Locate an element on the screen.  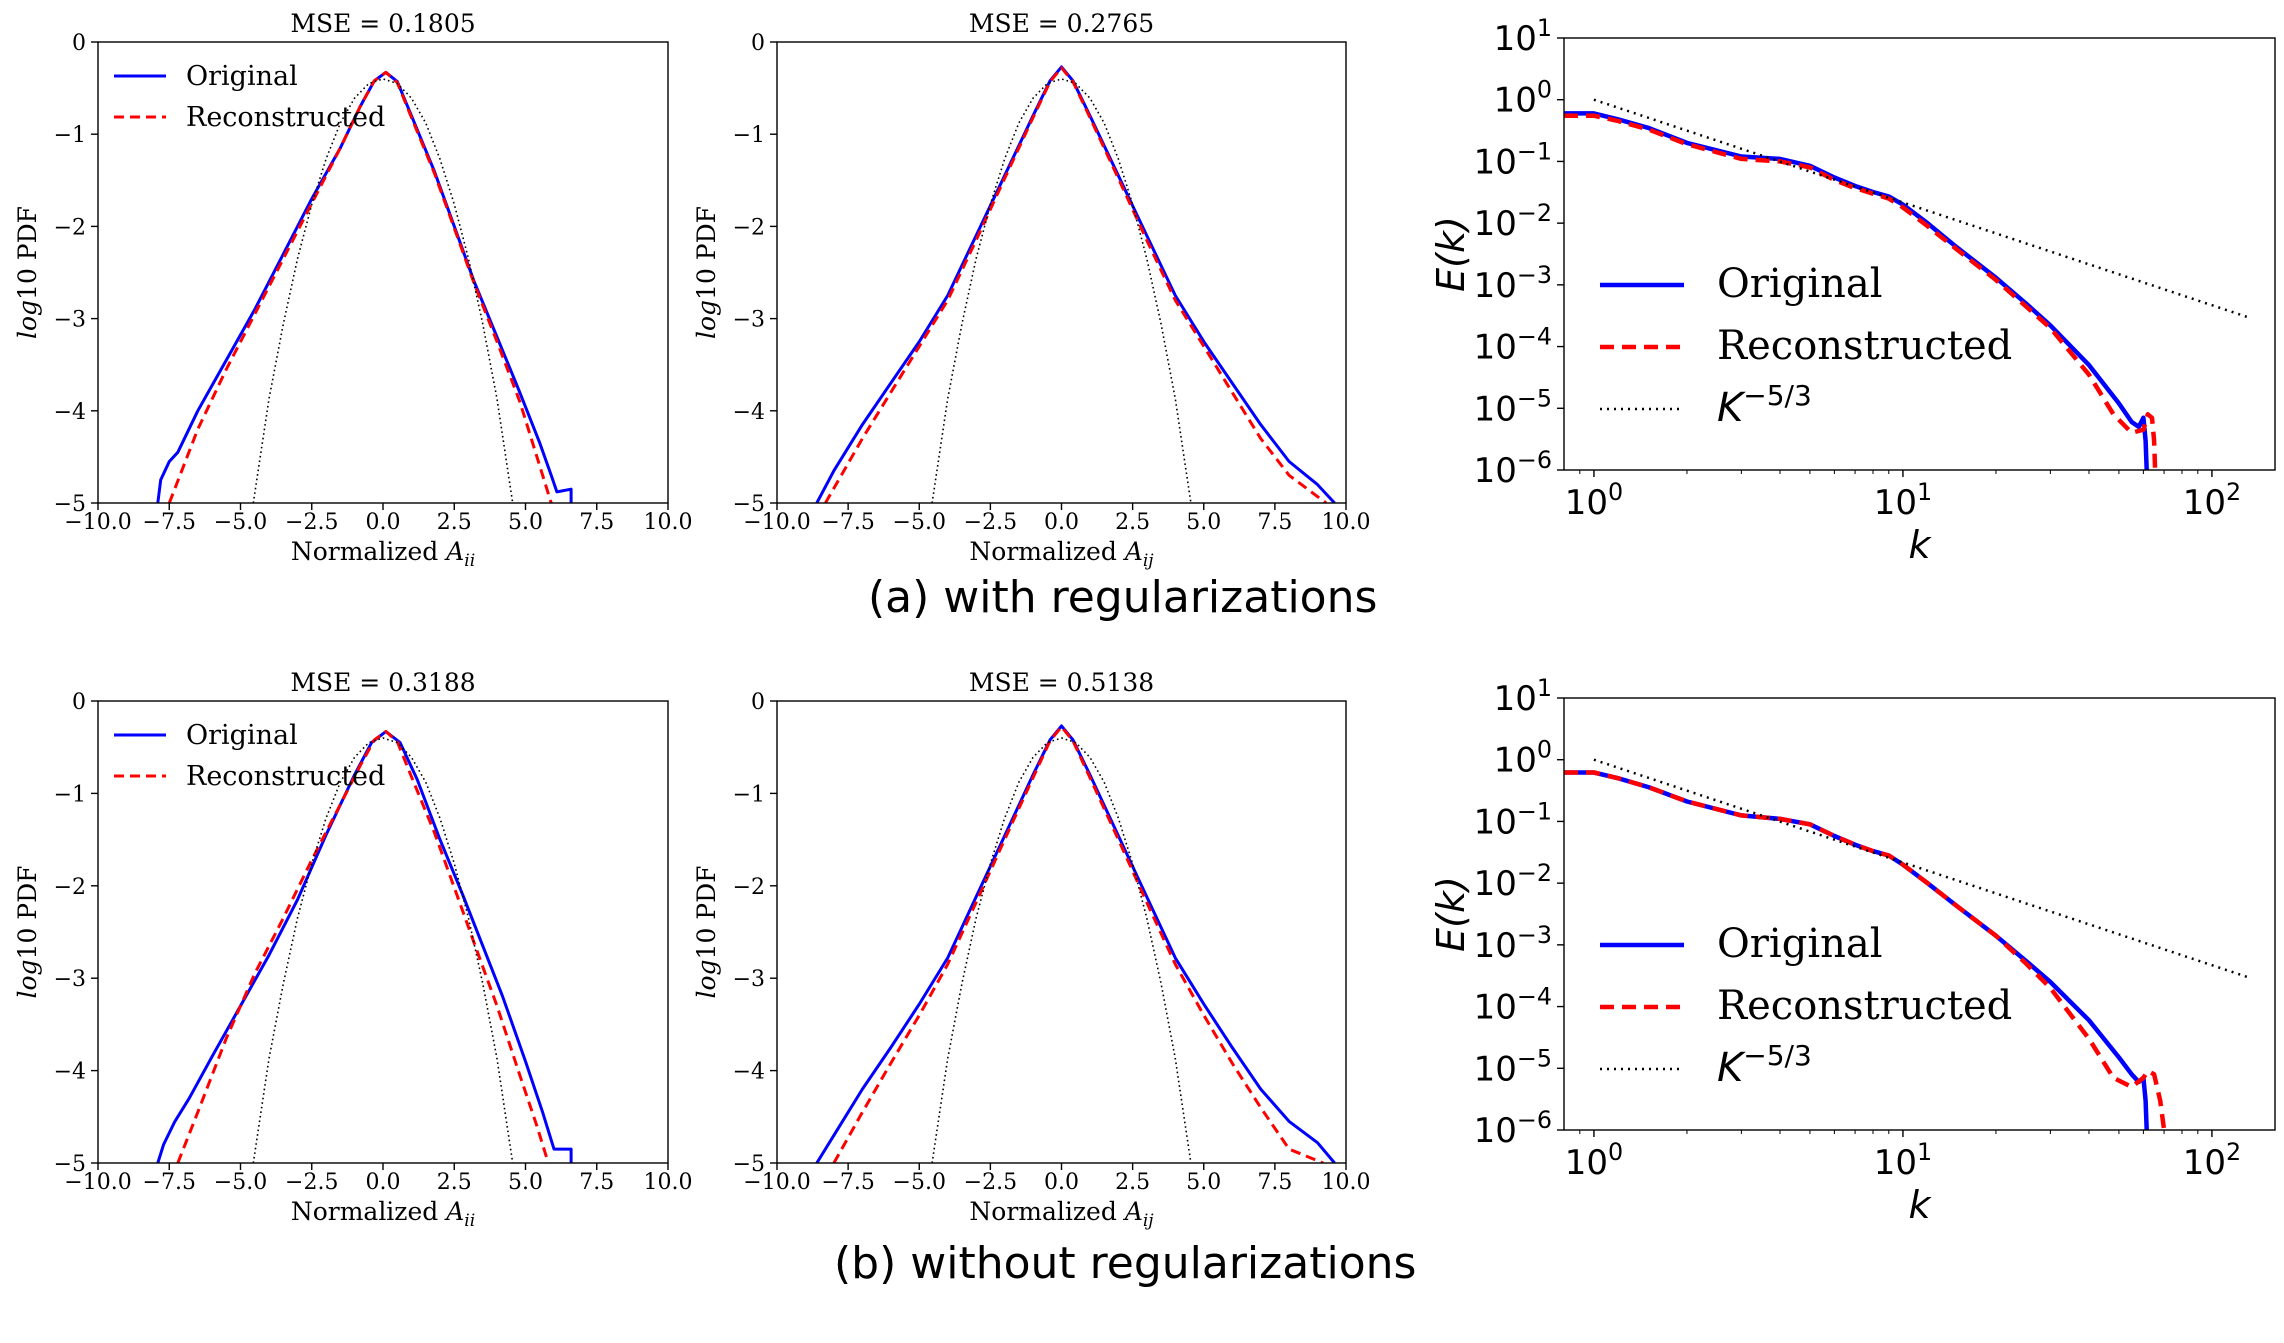
xtick-label-pdf_b2-6: 5.0 is located at coordinates (1203, 1182).